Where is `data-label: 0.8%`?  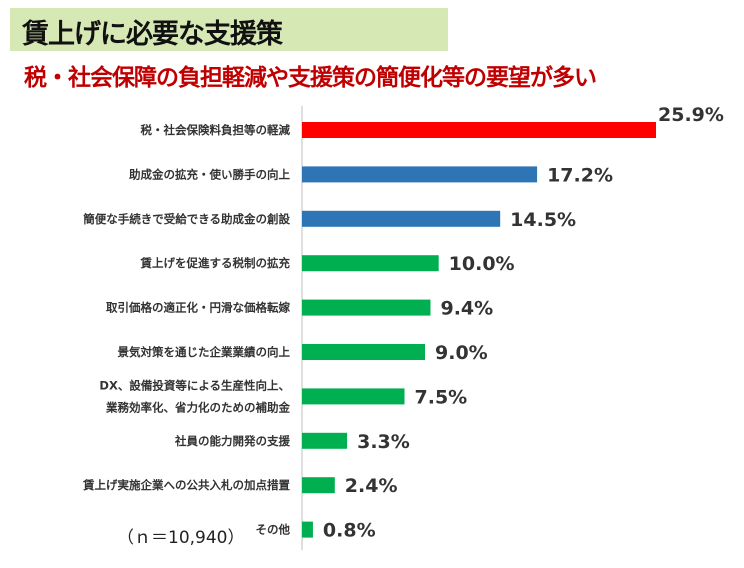 data-label: 0.8% is located at coordinates (349, 531).